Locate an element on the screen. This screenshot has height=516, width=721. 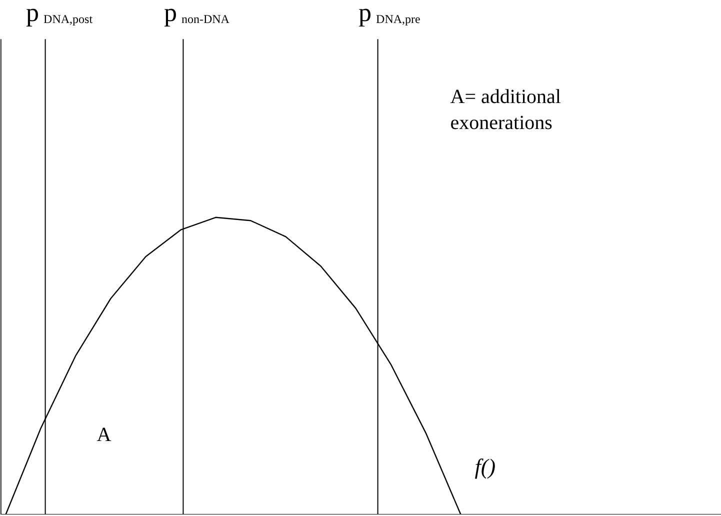
series-label: f() is located at coordinates (485, 466).